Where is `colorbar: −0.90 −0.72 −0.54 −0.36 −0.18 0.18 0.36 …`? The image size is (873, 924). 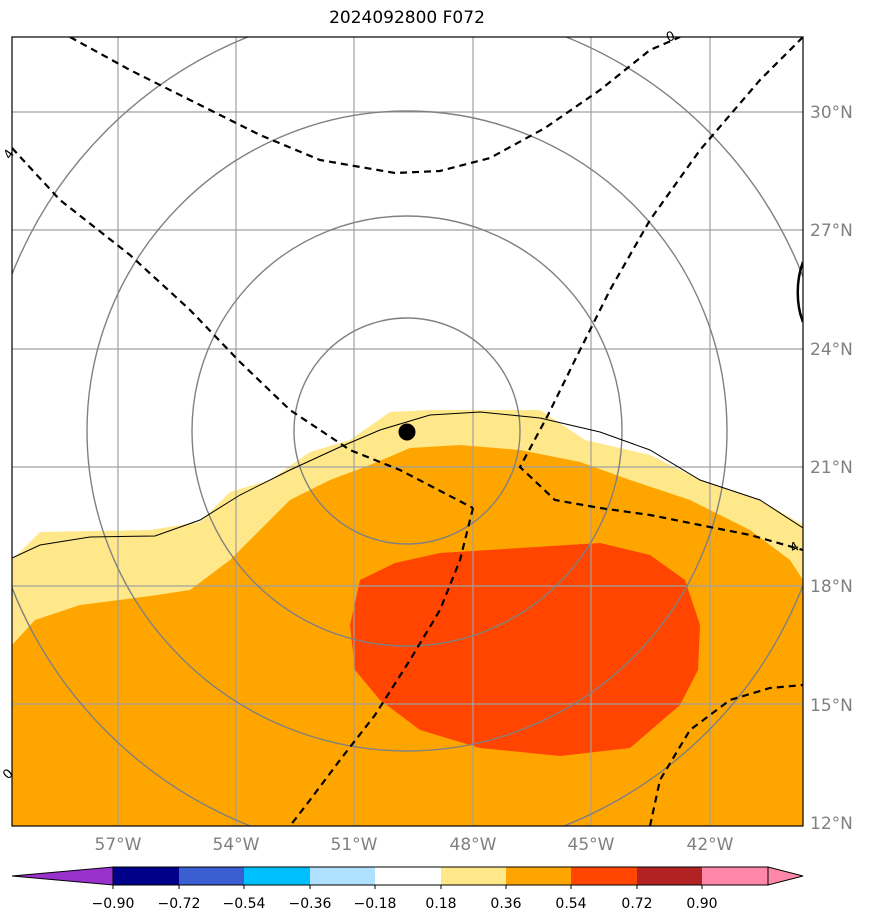 colorbar: −0.90 −0.72 −0.54 −0.36 −0.18 0.18 0.36 … is located at coordinates (407, 889).